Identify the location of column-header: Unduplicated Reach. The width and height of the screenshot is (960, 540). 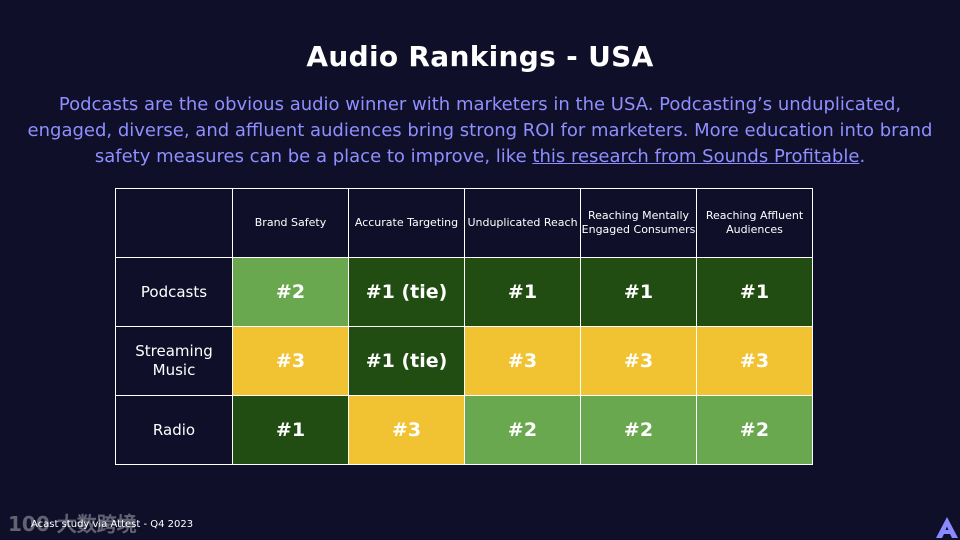
(522, 223).